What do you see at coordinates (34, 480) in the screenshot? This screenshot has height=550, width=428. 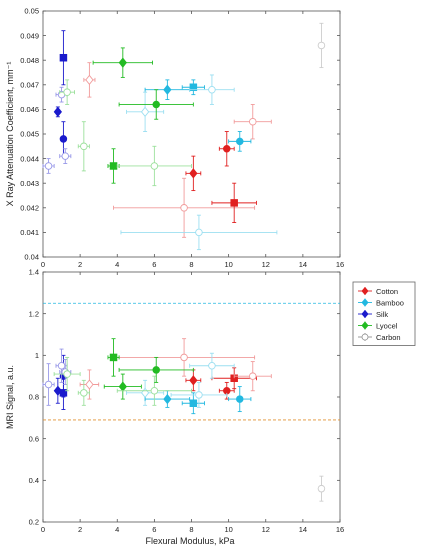 I see `y-tick-label: 0.4` at bounding box center [34, 480].